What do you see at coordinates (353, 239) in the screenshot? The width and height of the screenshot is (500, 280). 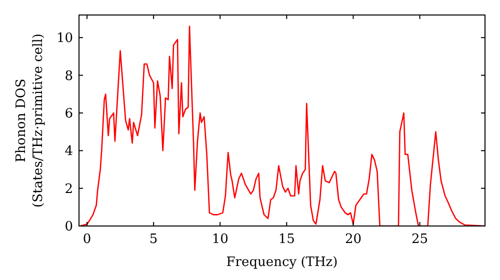 I see `x-tick-label: 20` at bounding box center [353, 239].